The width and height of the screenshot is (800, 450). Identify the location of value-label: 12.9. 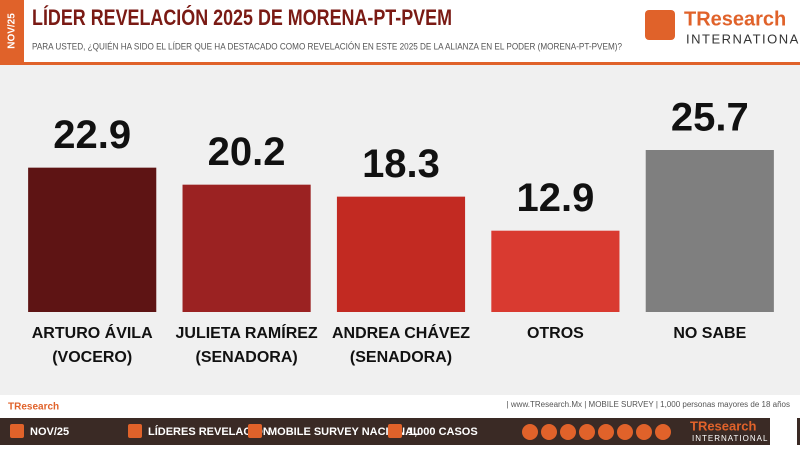
(555, 198).